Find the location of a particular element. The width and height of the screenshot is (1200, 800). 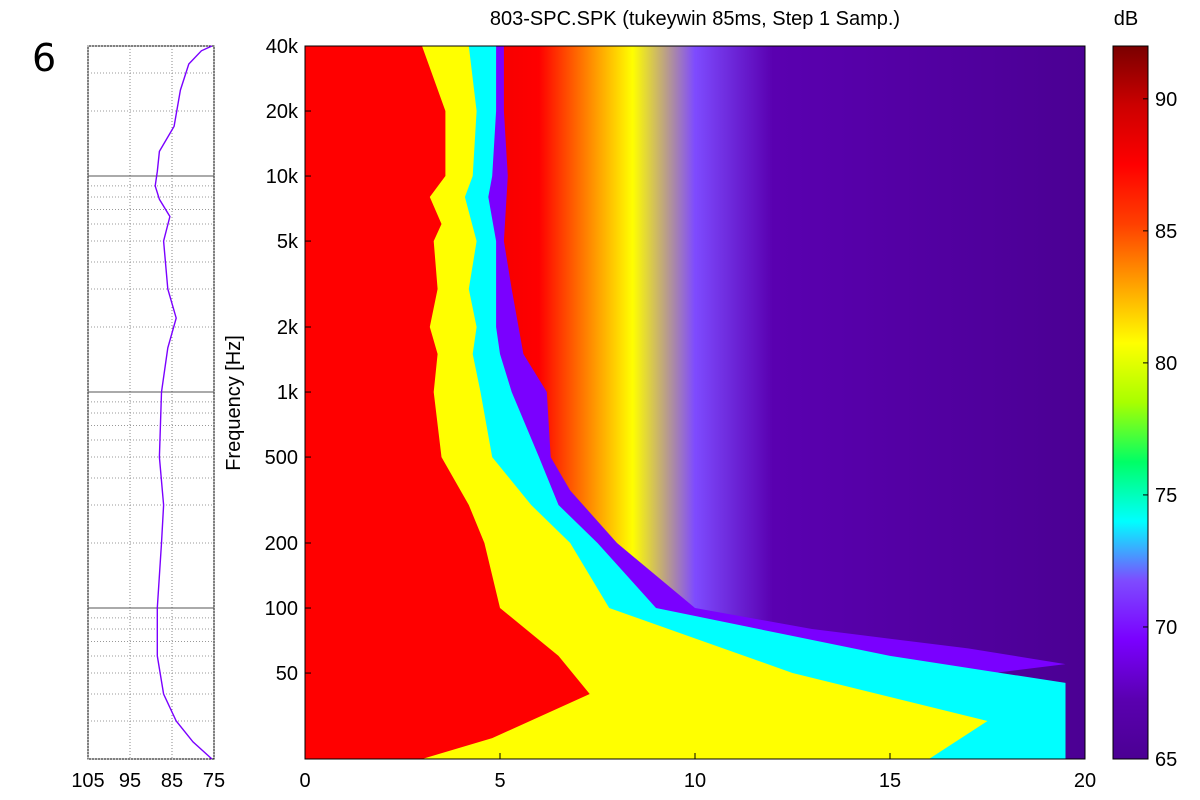

colorbar: dB 65 70 75 80 85 90 is located at coordinates (1144, 389).